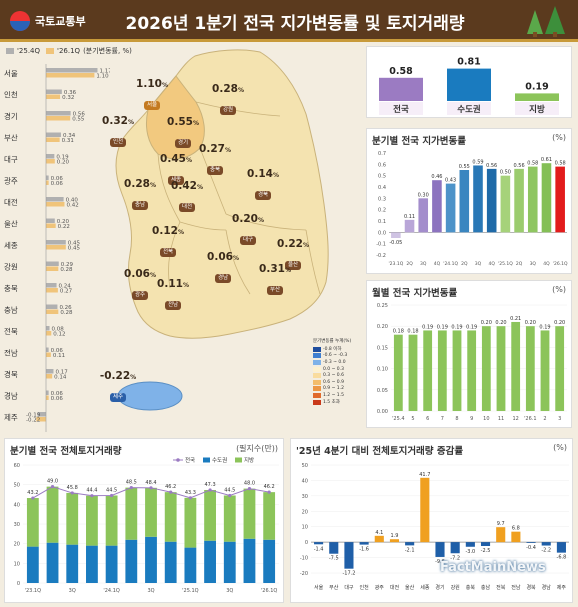  What do you see at coordinates (382, 199) in the screenshot?
I see `quarterly-y-tick: 0.3` at bounding box center [382, 199].